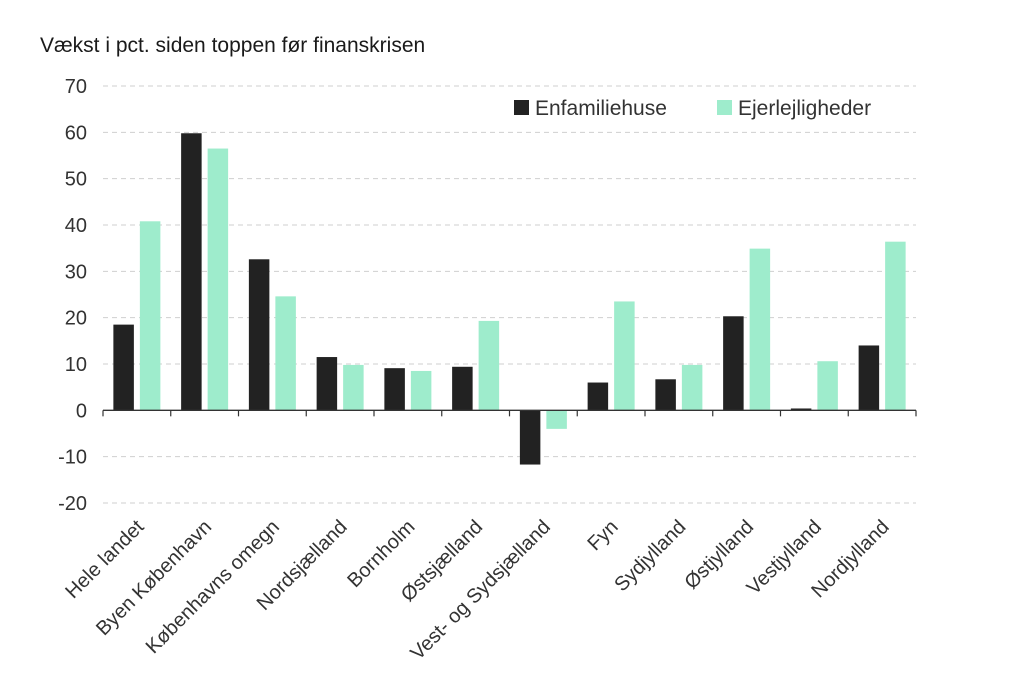  What do you see at coordinates (76, 87) in the screenshot?
I see `y-tick-label: 70` at bounding box center [76, 87].